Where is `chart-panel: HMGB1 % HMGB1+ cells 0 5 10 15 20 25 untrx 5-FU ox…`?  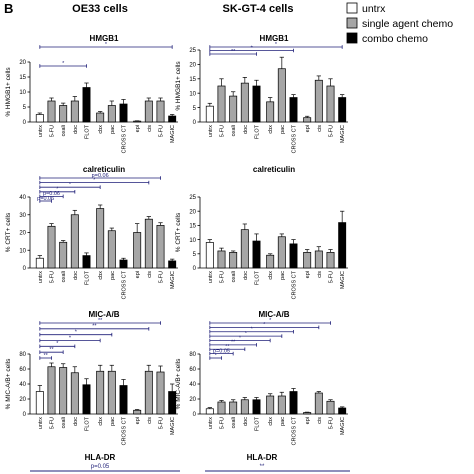 chart-panel: HMGB1 % HMGB1+ cells 0 5 10 15 20 25 untrx 5-FU ox… is located at coordinates (261, 93).